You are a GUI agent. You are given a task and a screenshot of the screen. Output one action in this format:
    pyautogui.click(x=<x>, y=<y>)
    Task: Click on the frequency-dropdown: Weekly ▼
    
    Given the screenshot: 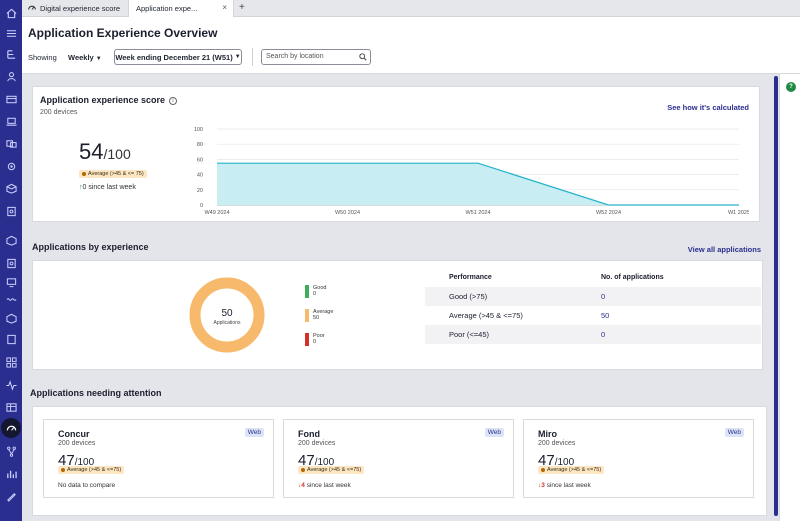 What is the action you would take?
    pyautogui.click(x=85, y=57)
    